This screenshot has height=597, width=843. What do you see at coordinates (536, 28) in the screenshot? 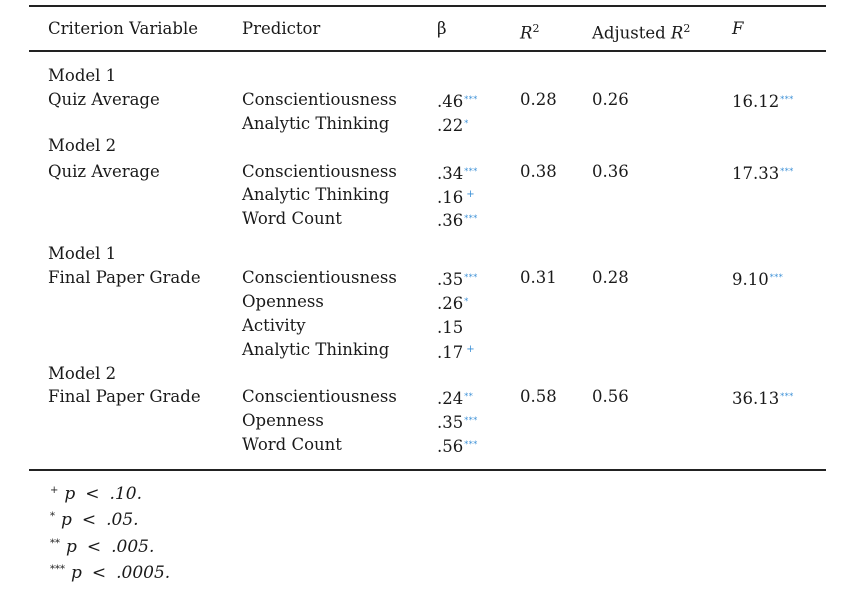
I see `header-r-squared-exponent: 2` at bounding box center [536, 28].